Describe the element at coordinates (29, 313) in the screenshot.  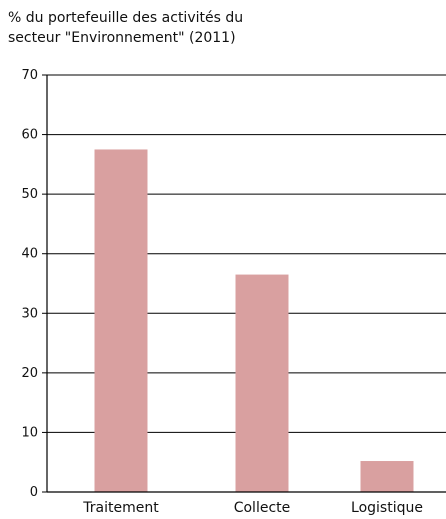
I see `y-tick-label-30: 30` at that location.